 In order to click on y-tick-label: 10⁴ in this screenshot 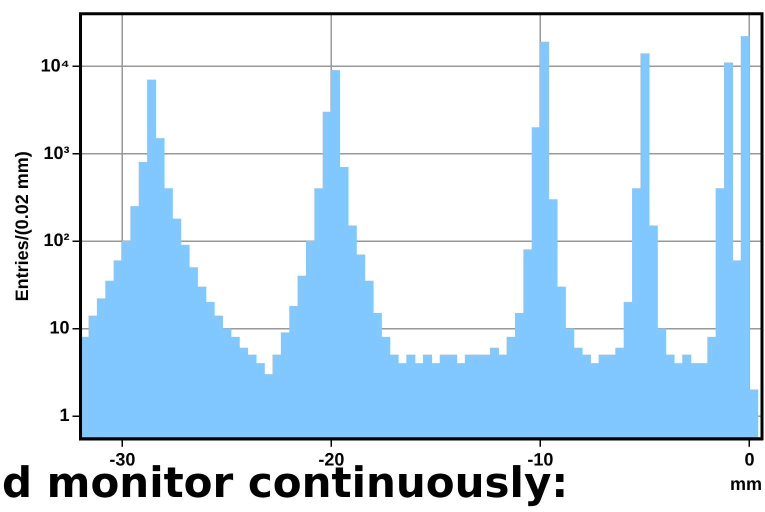, I will do `click(55, 65)`.